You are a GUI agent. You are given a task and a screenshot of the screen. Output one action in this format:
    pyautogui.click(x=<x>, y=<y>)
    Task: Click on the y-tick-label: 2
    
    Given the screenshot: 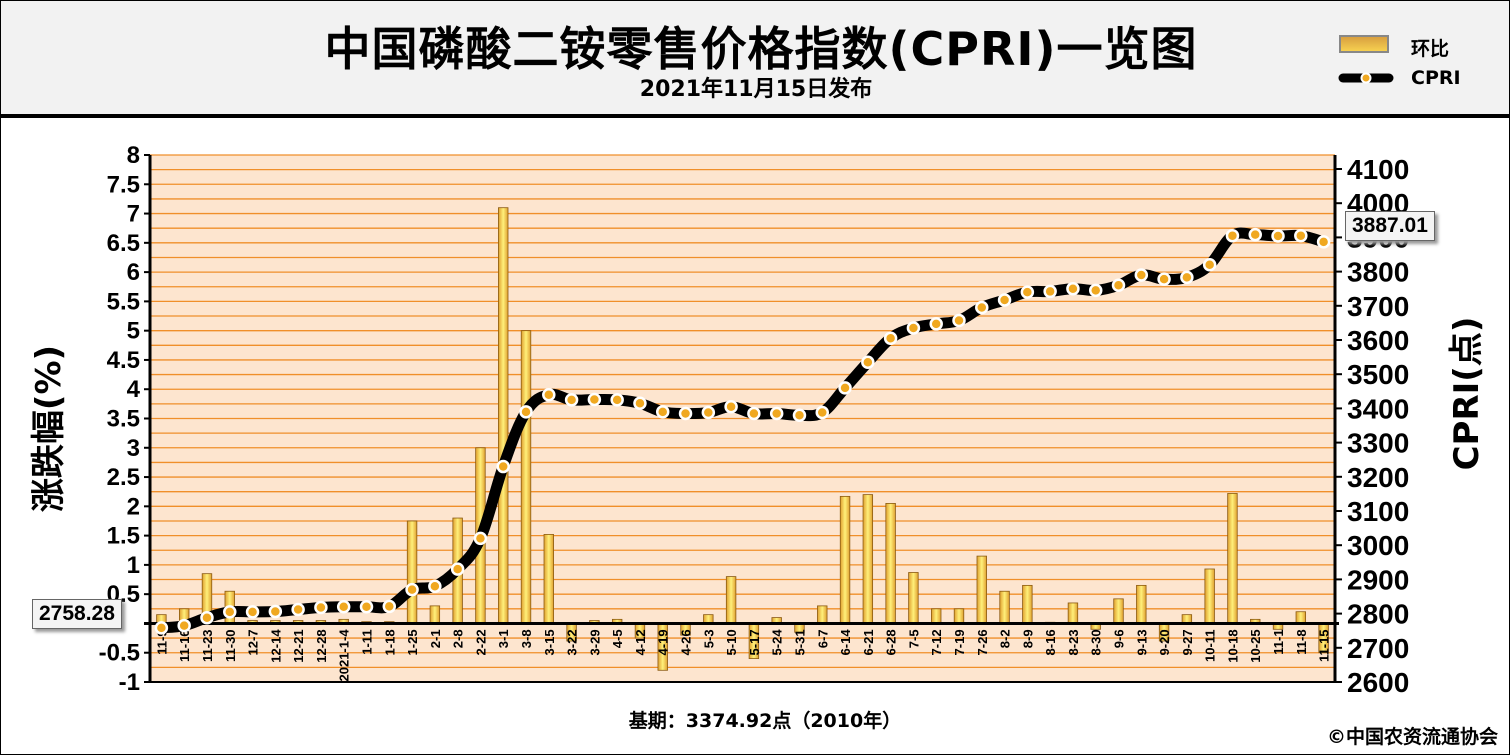 What is the action you would take?
    pyautogui.click(x=133, y=506)
    